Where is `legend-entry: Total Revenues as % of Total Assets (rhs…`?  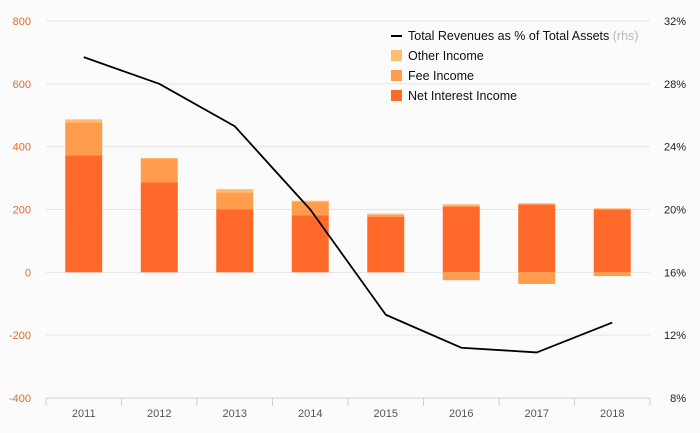 legend-entry: Total Revenues as % of Total Assets (rhs… is located at coordinates (523, 36).